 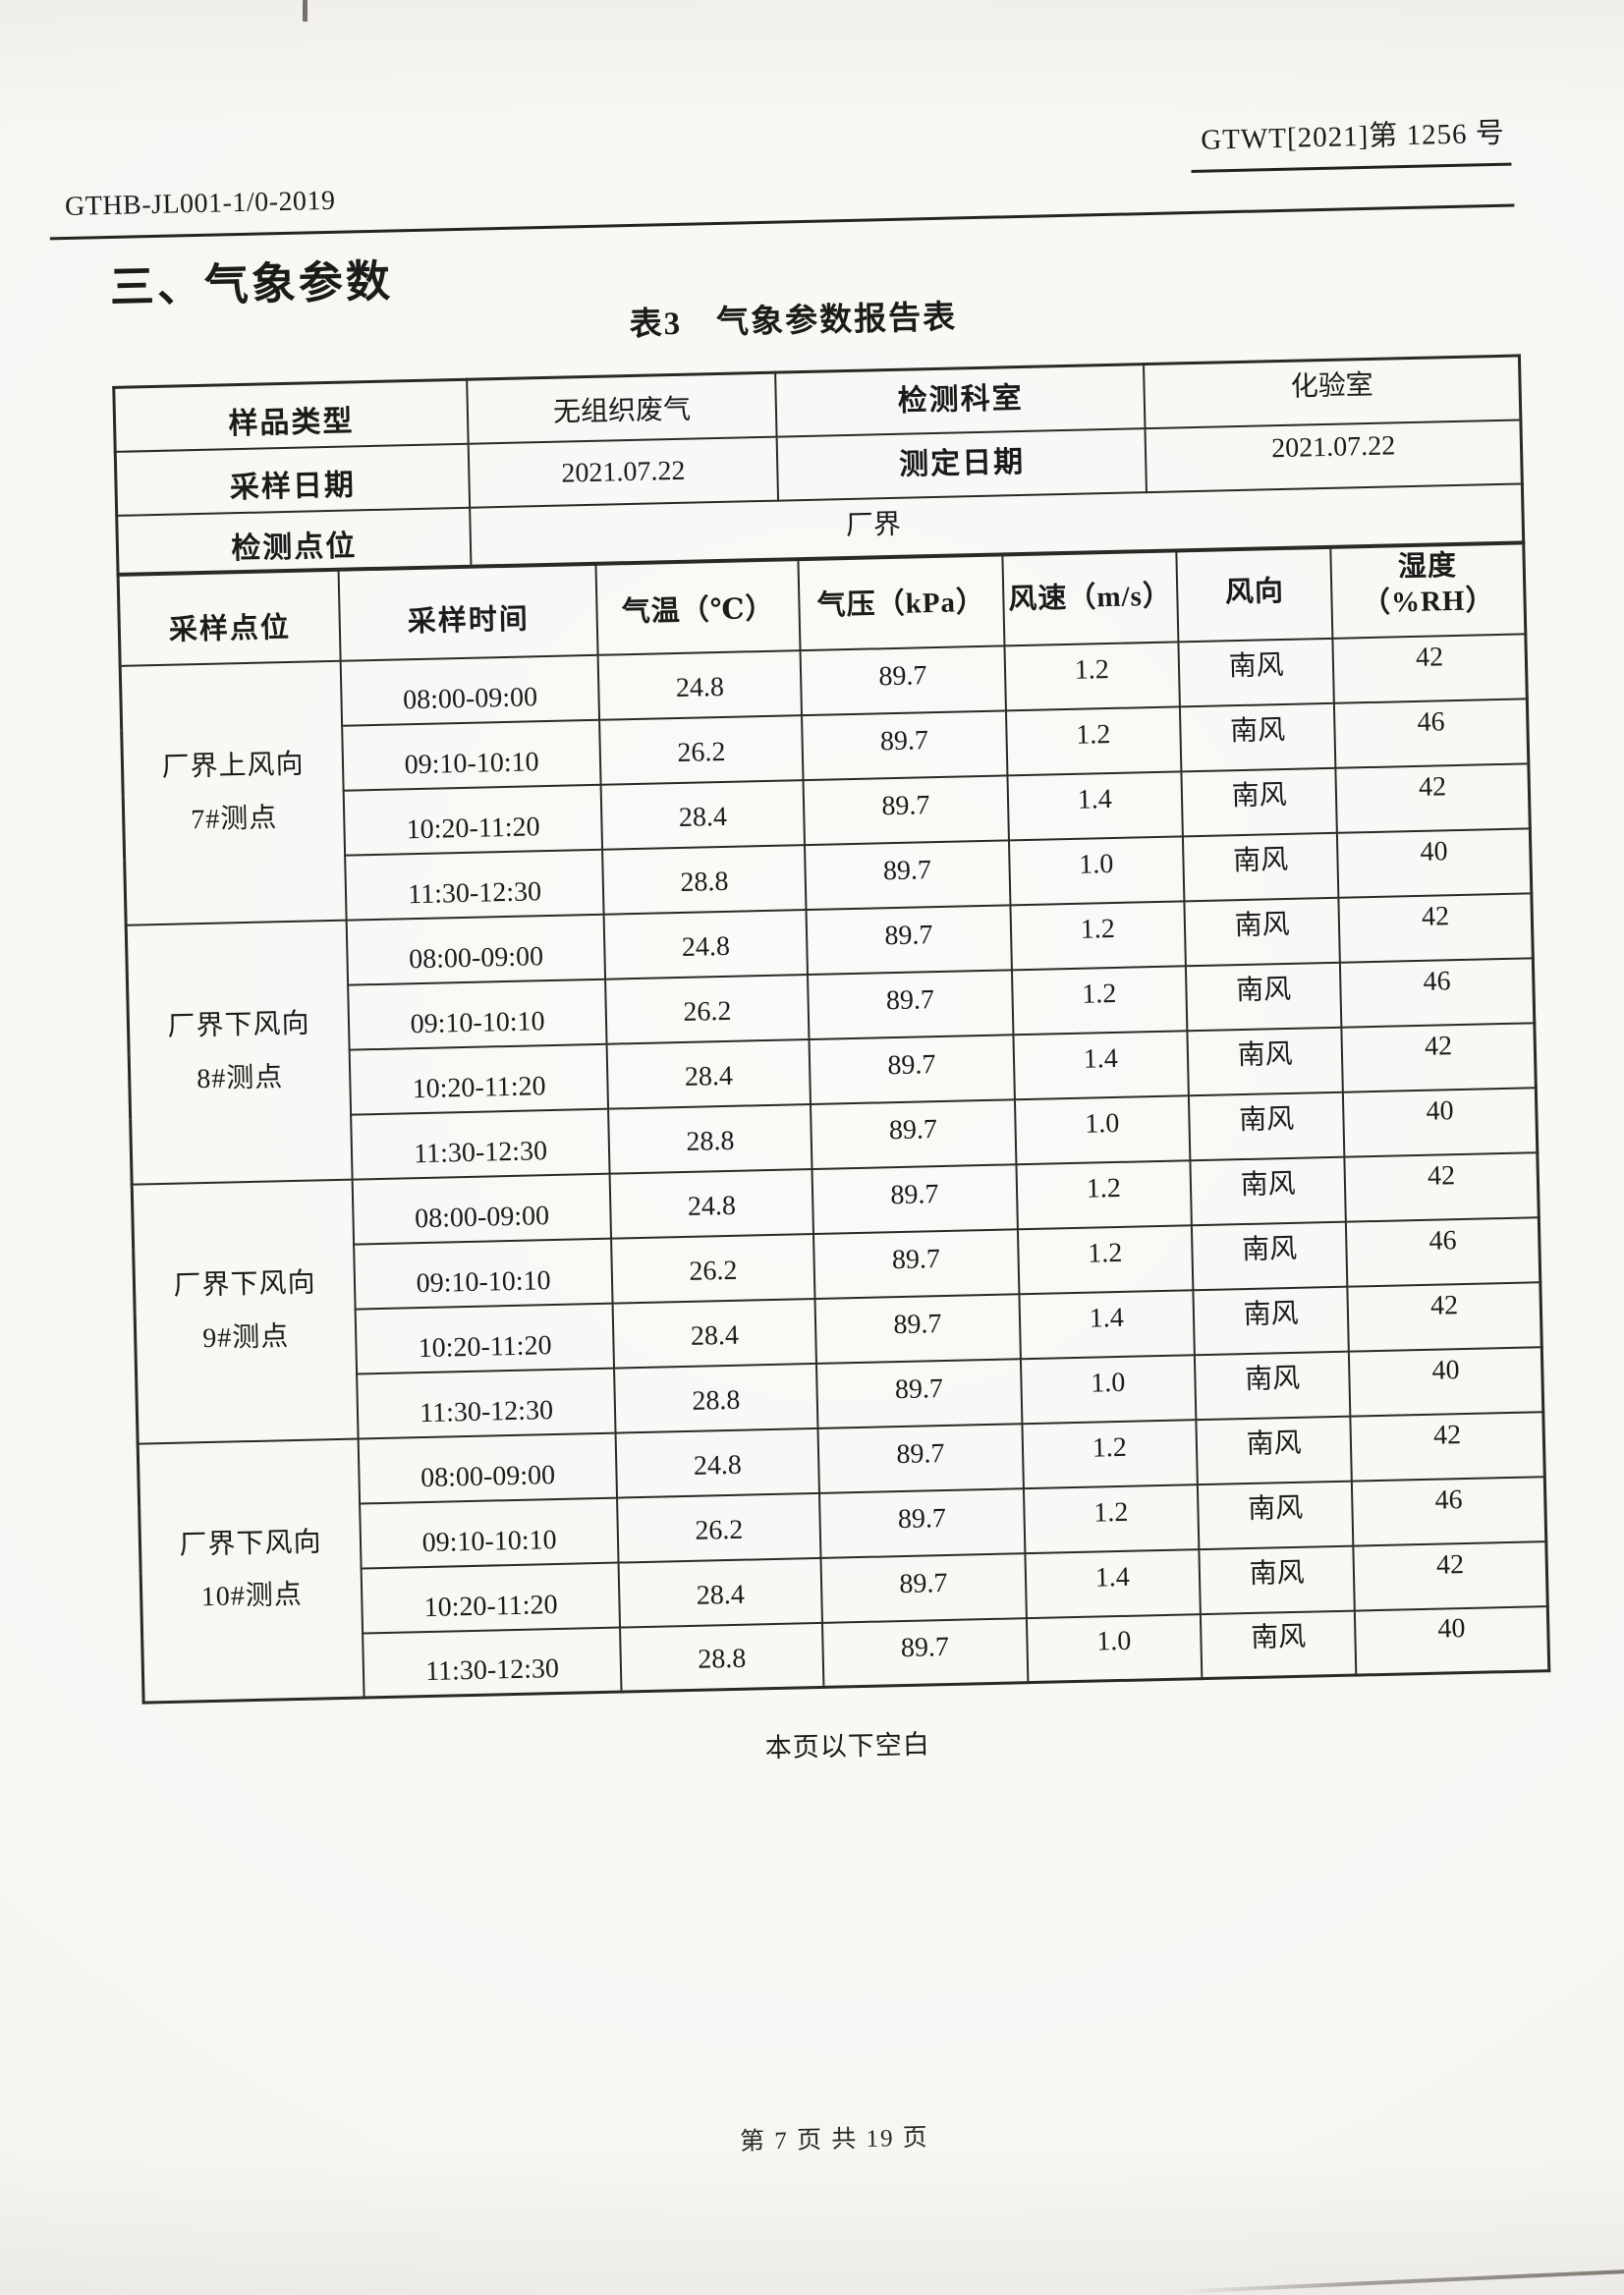 What do you see at coordinates (847, 1746) in the screenshot?
I see `blank-below-note: 本页以下空白` at bounding box center [847, 1746].